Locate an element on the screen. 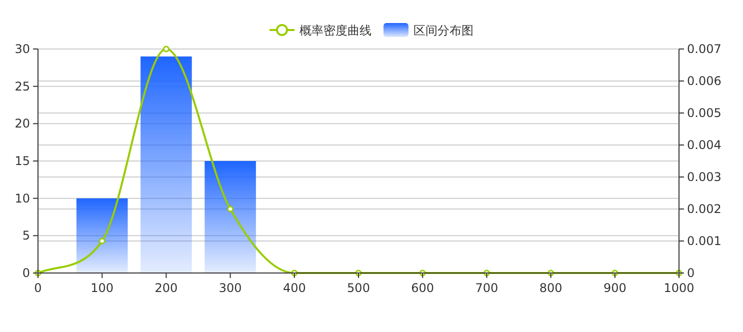 This screenshot has width=743, height=332. y2-tick-label: 0.005 is located at coordinates (704, 113).